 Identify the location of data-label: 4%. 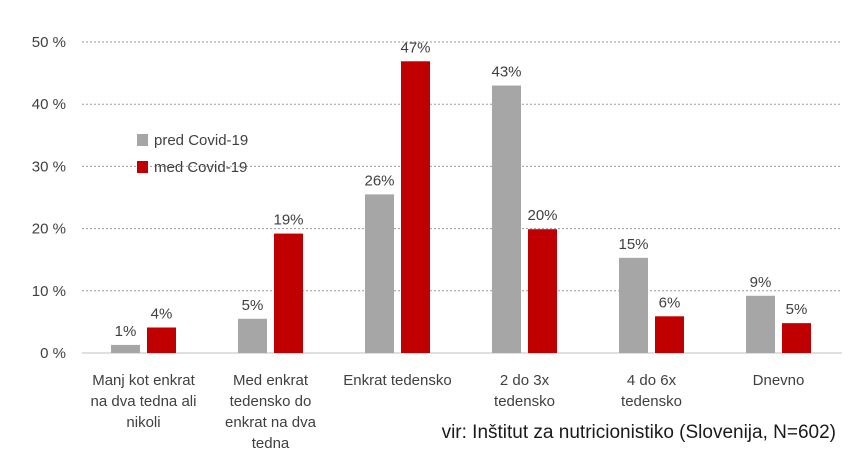
(162, 313).